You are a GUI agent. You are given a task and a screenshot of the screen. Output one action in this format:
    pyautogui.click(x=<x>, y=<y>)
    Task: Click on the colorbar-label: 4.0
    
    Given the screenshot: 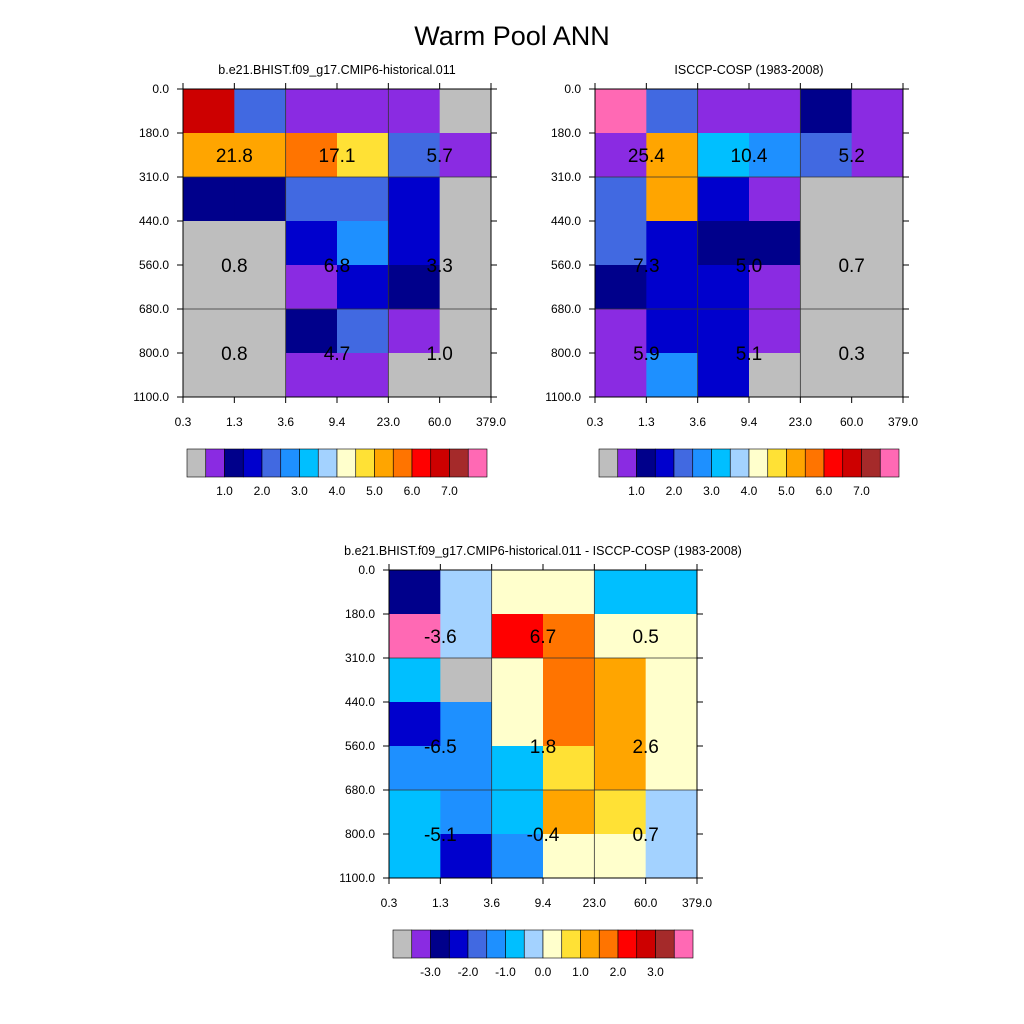 What is the action you would take?
    pyautogui.click(x=749, y=491)
    